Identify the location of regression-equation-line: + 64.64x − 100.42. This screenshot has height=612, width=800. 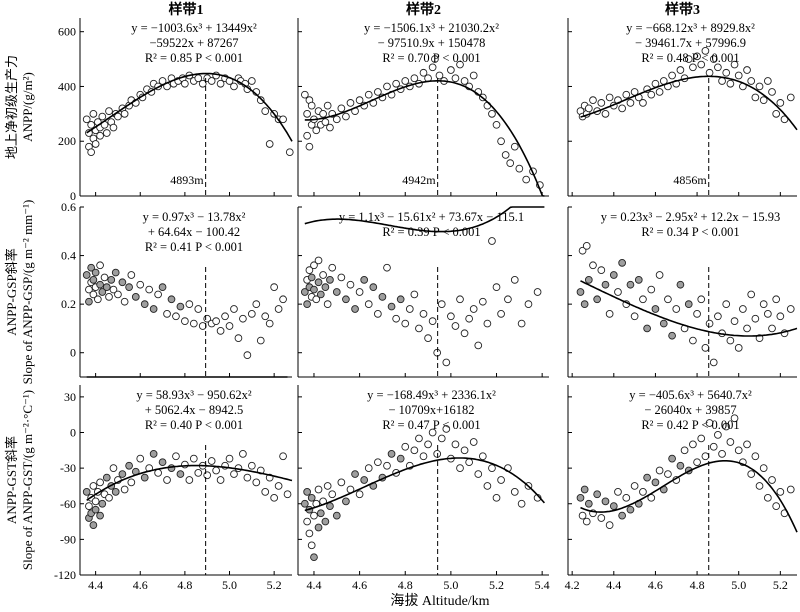
(194, 232).